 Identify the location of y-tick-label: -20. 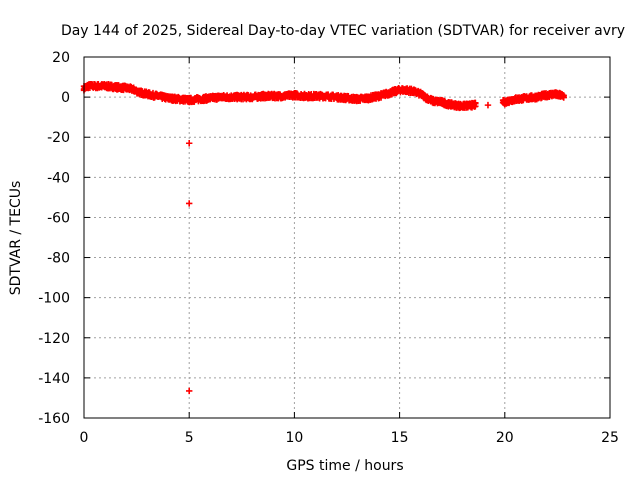
(58, 138).